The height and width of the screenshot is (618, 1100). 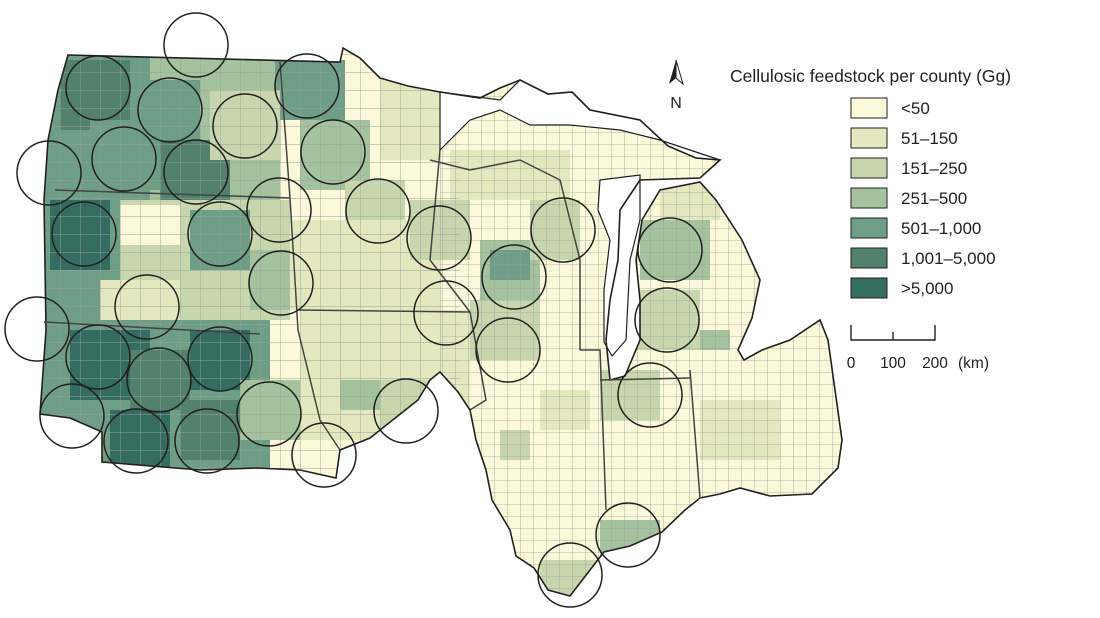 What do you see at coordinates (676, 103) in the screenshot?
I see `north-label: N` at bounding box center [676, 103].